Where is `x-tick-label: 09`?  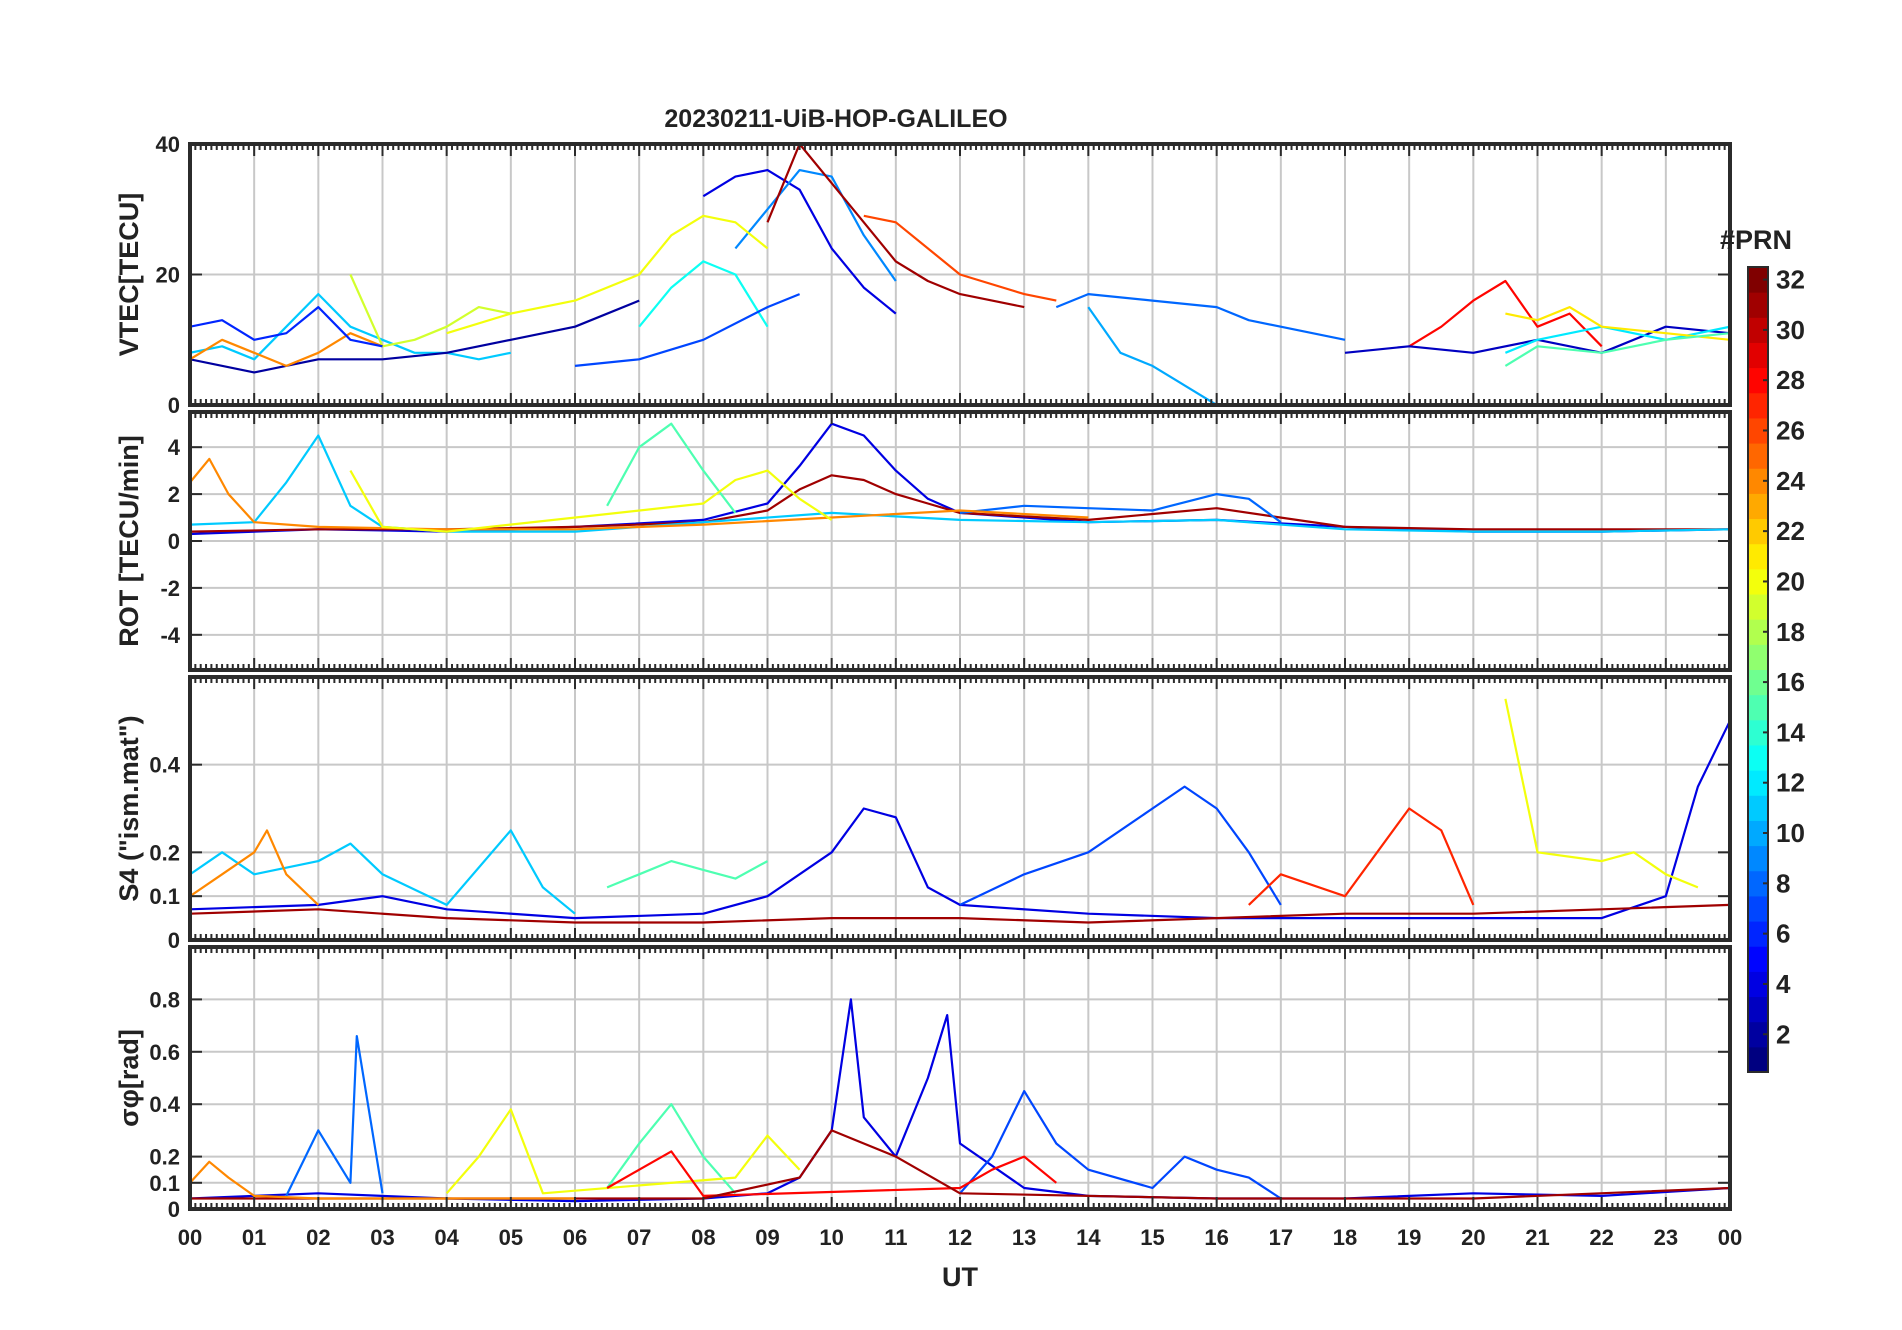 x-tick-label: 09 is located at coordinates (767, 1237).